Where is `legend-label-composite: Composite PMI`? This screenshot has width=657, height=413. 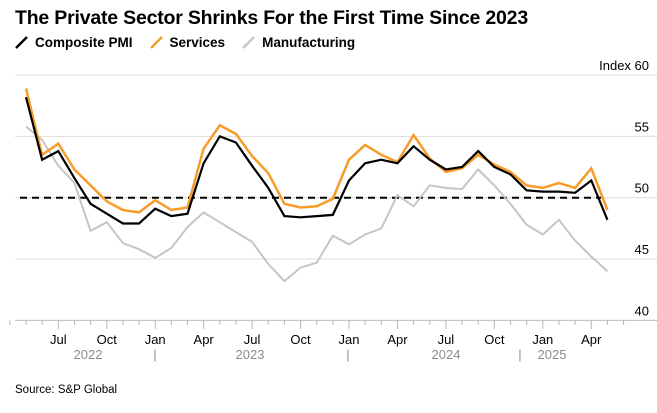
legend-label-composite: Composite PMI is located at coordinates (84, 42).